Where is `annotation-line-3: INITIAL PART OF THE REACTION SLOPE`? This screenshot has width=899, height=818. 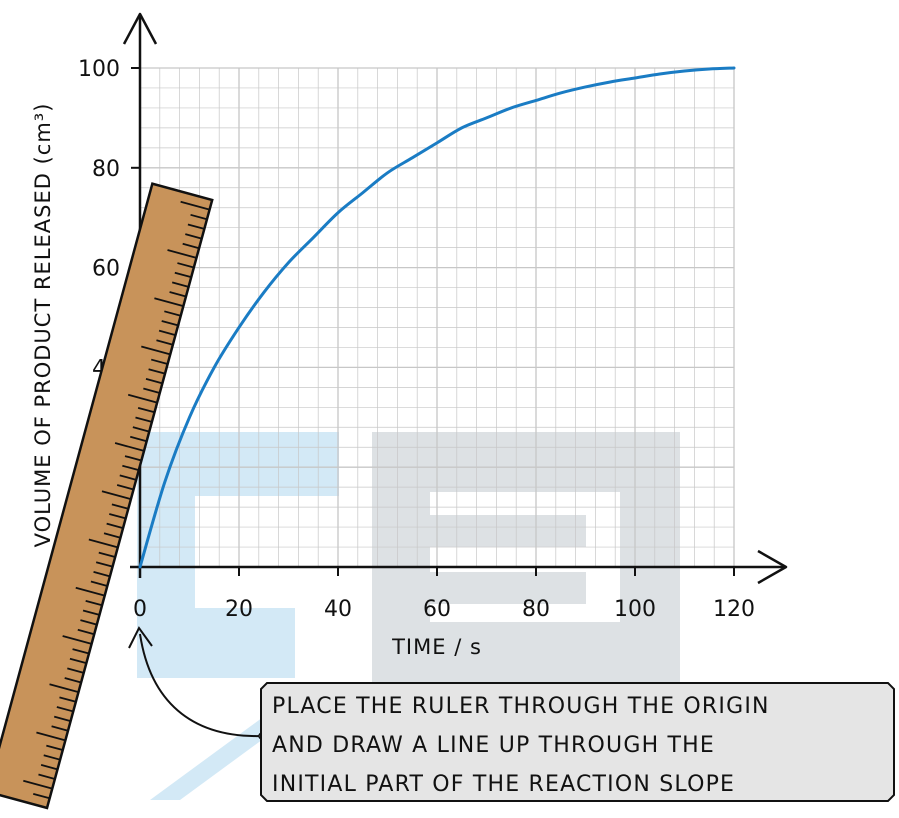 annotation-line-3: INITIAL PART OF THE REACTION SLOPE is located at coordinates (503, 784).